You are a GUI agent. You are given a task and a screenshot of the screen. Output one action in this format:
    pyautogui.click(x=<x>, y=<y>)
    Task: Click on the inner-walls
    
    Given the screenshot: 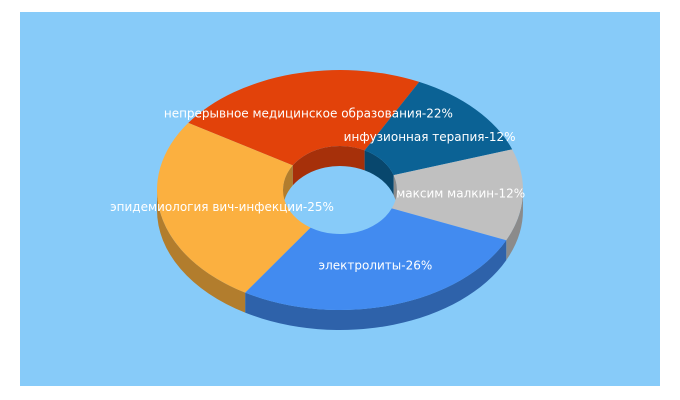 What is the action you would take?
    pyautogui.click(x=339, y=178)
    